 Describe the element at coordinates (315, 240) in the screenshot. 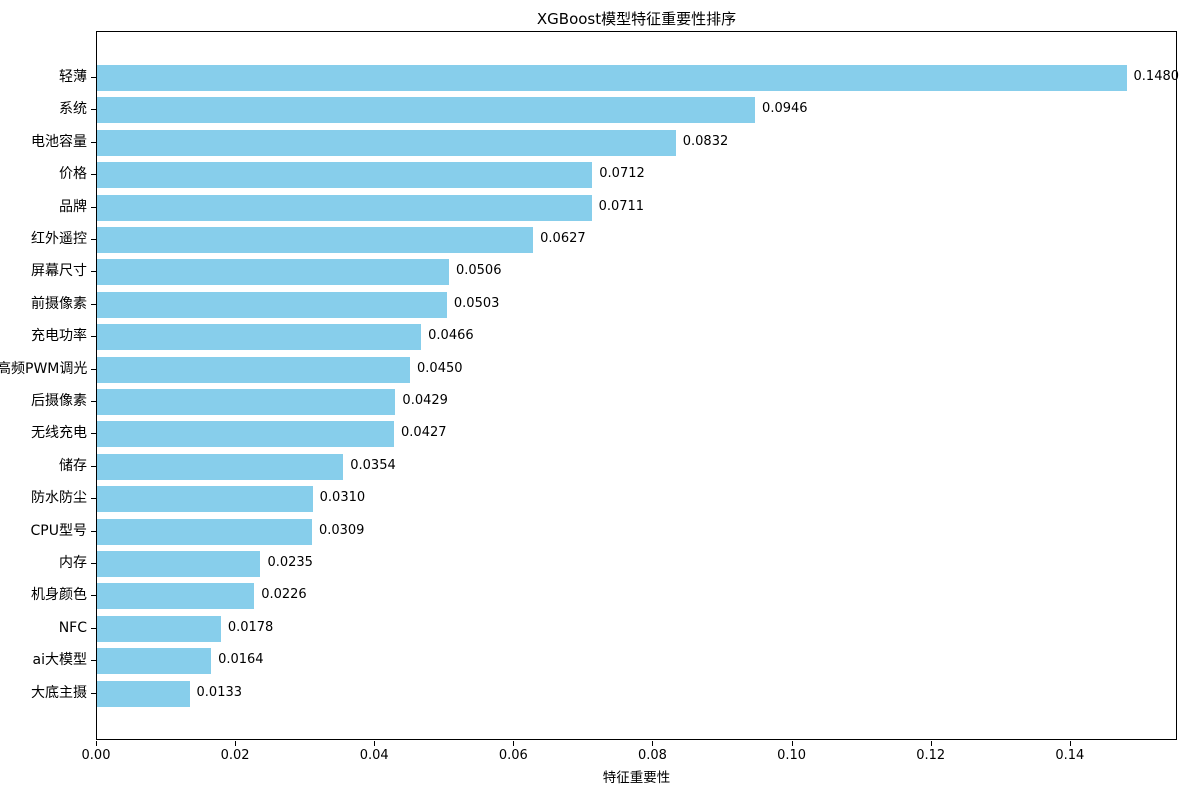

I see `bar-红外遥控` at that location.